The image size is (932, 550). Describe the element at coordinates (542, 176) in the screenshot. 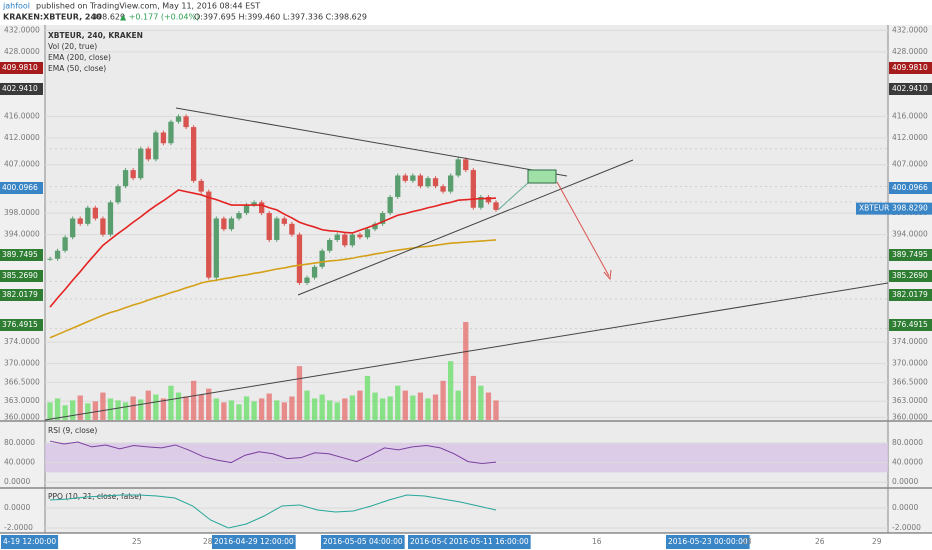

I see `target-box` at that location.